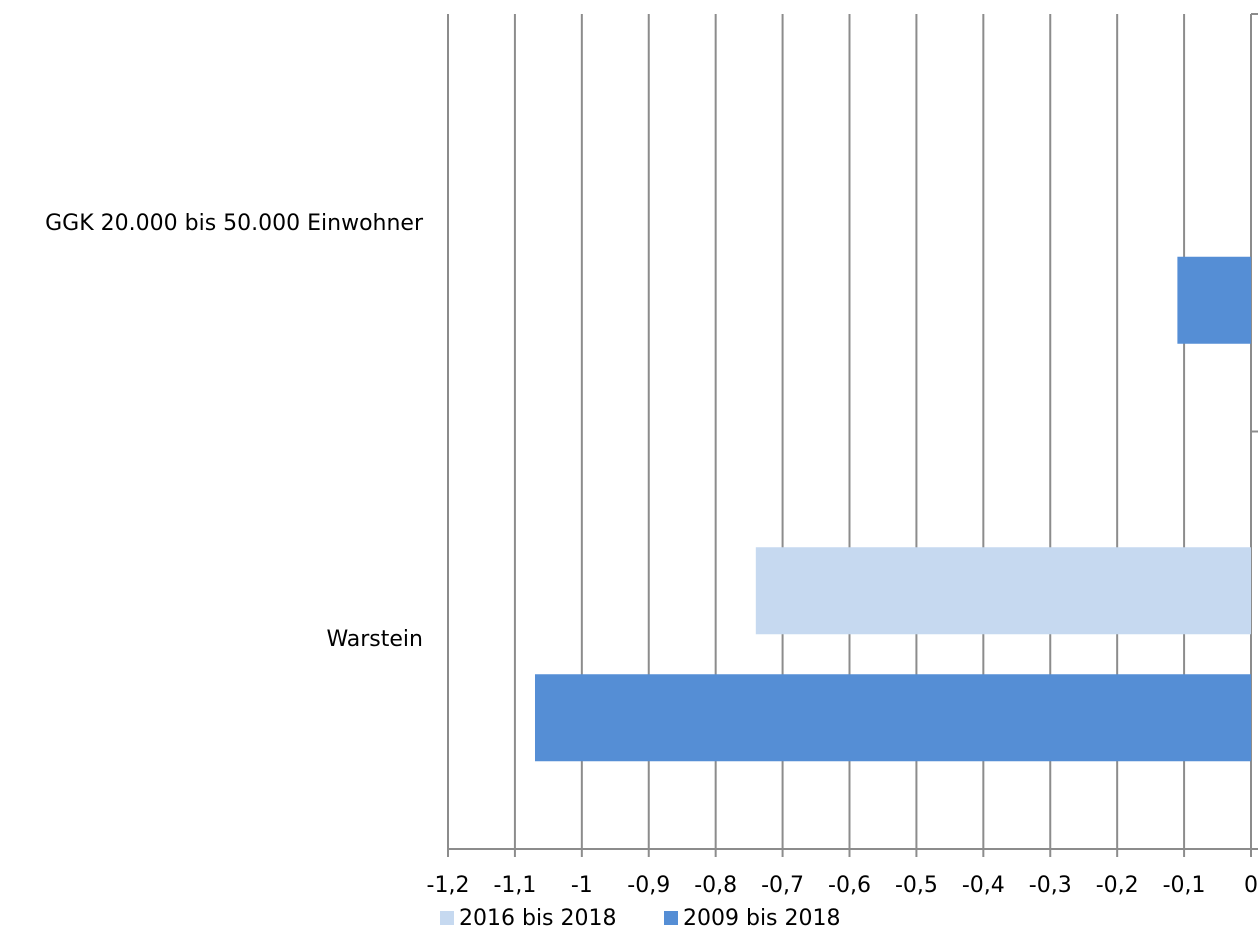 The image size is (1259, 947). I want to click on x-tick-label: -0,7, so click(782, 885).